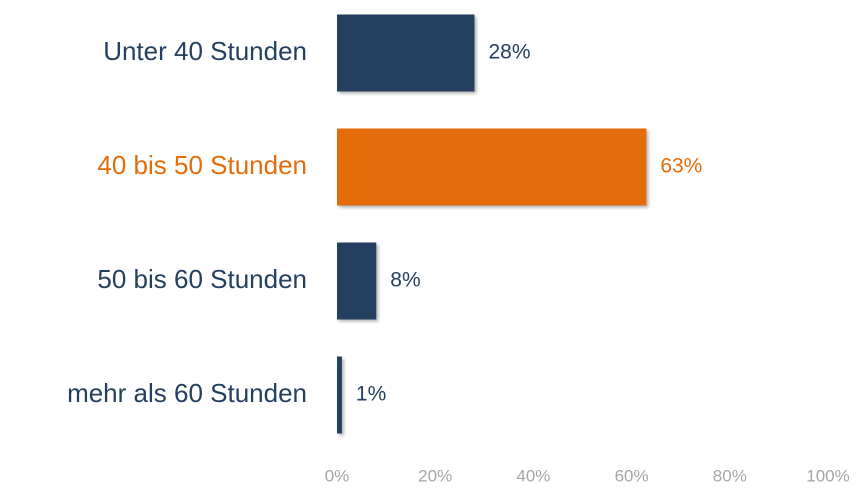  Describe the element at coordinates (632, 475) in the screenshot. I see `x-tick-label: 60%` at that location.